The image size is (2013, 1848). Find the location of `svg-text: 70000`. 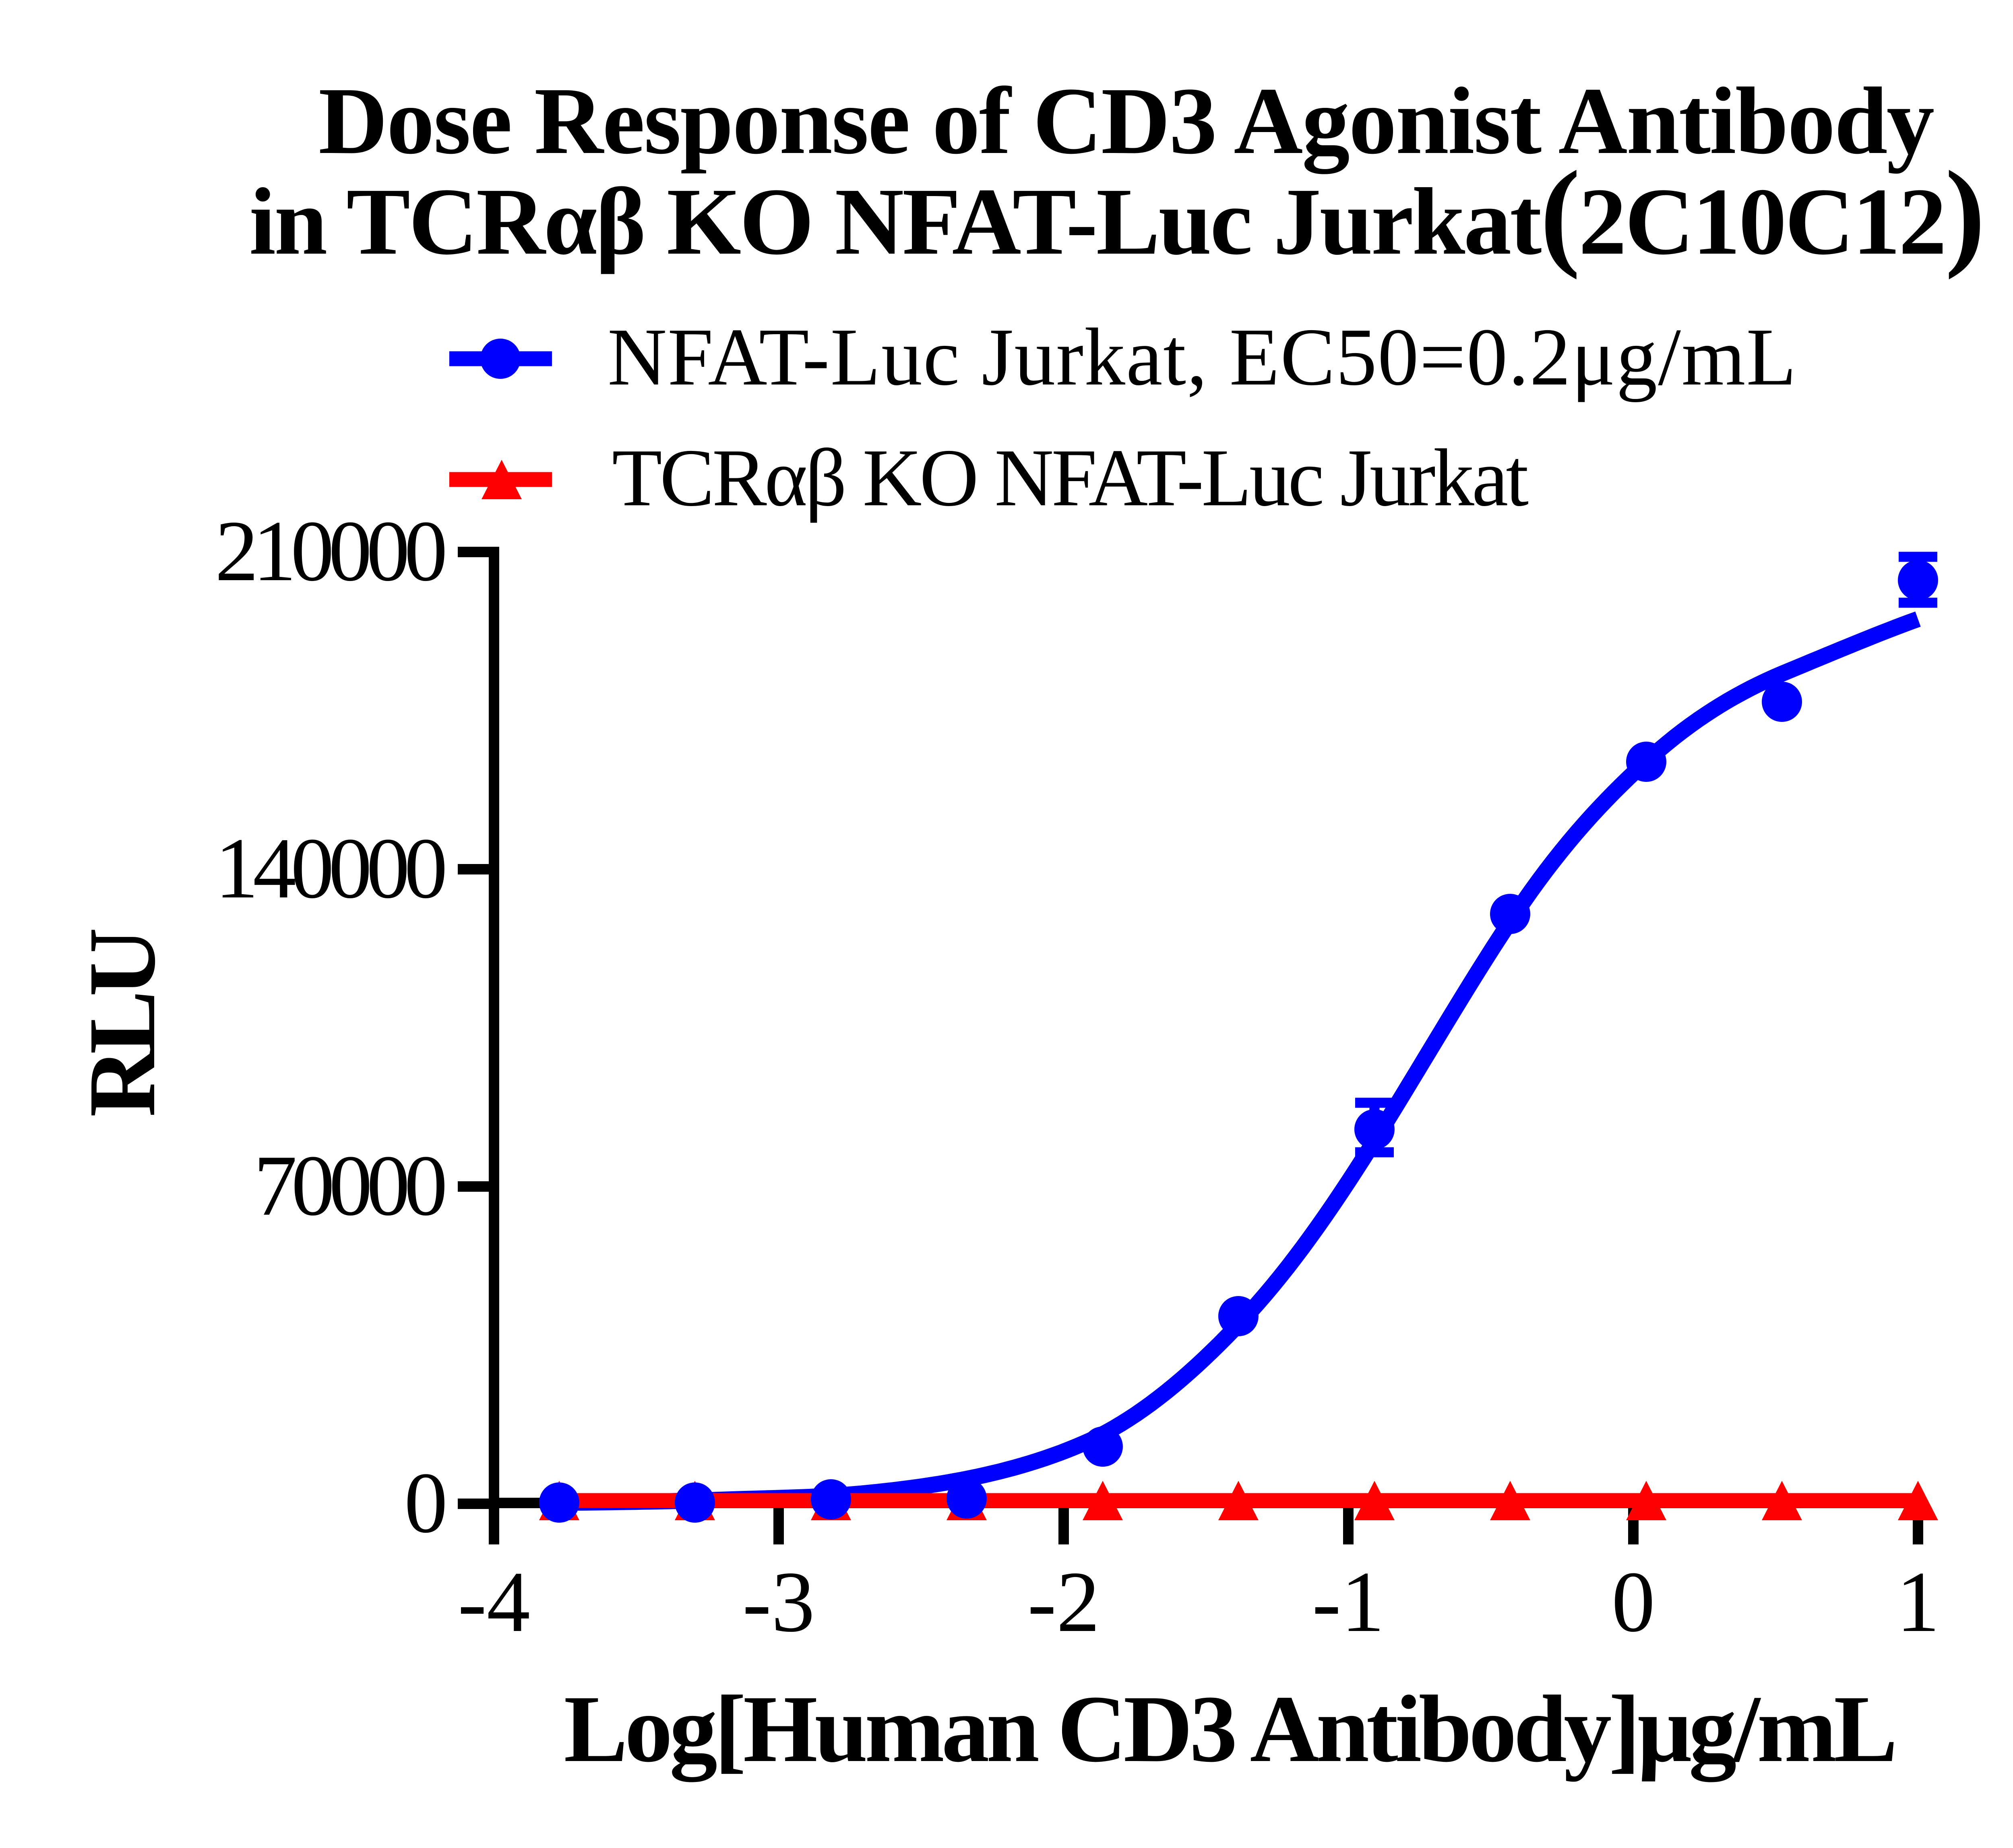

svg-text: 70000 is located at coordinates (351, 1185).